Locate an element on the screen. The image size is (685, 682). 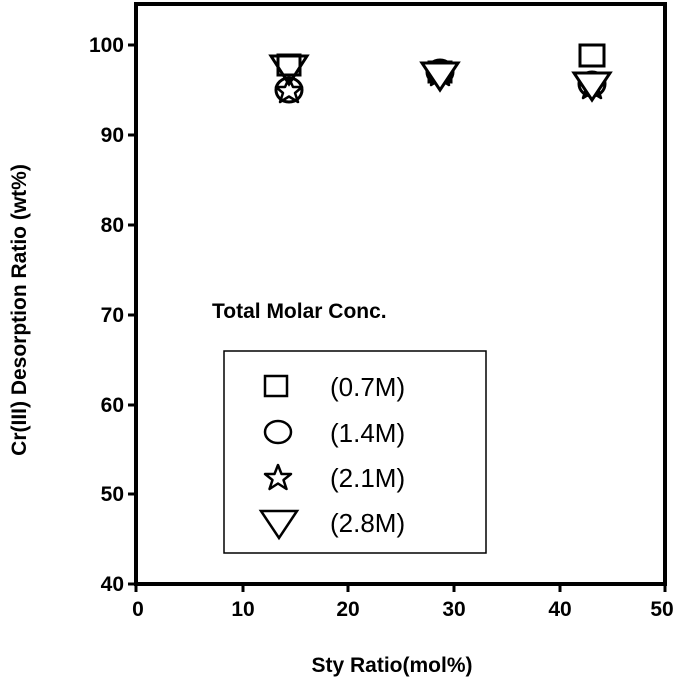
y-axis-title: Cr(III) Desorption Ratio (wt%) is located at coordinates (19, 310).